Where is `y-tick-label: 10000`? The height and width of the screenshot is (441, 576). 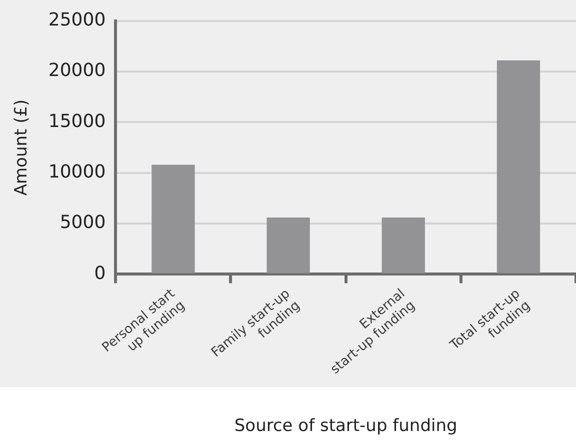 y-tick-label: 10000 is located at coordinates (77, 172).